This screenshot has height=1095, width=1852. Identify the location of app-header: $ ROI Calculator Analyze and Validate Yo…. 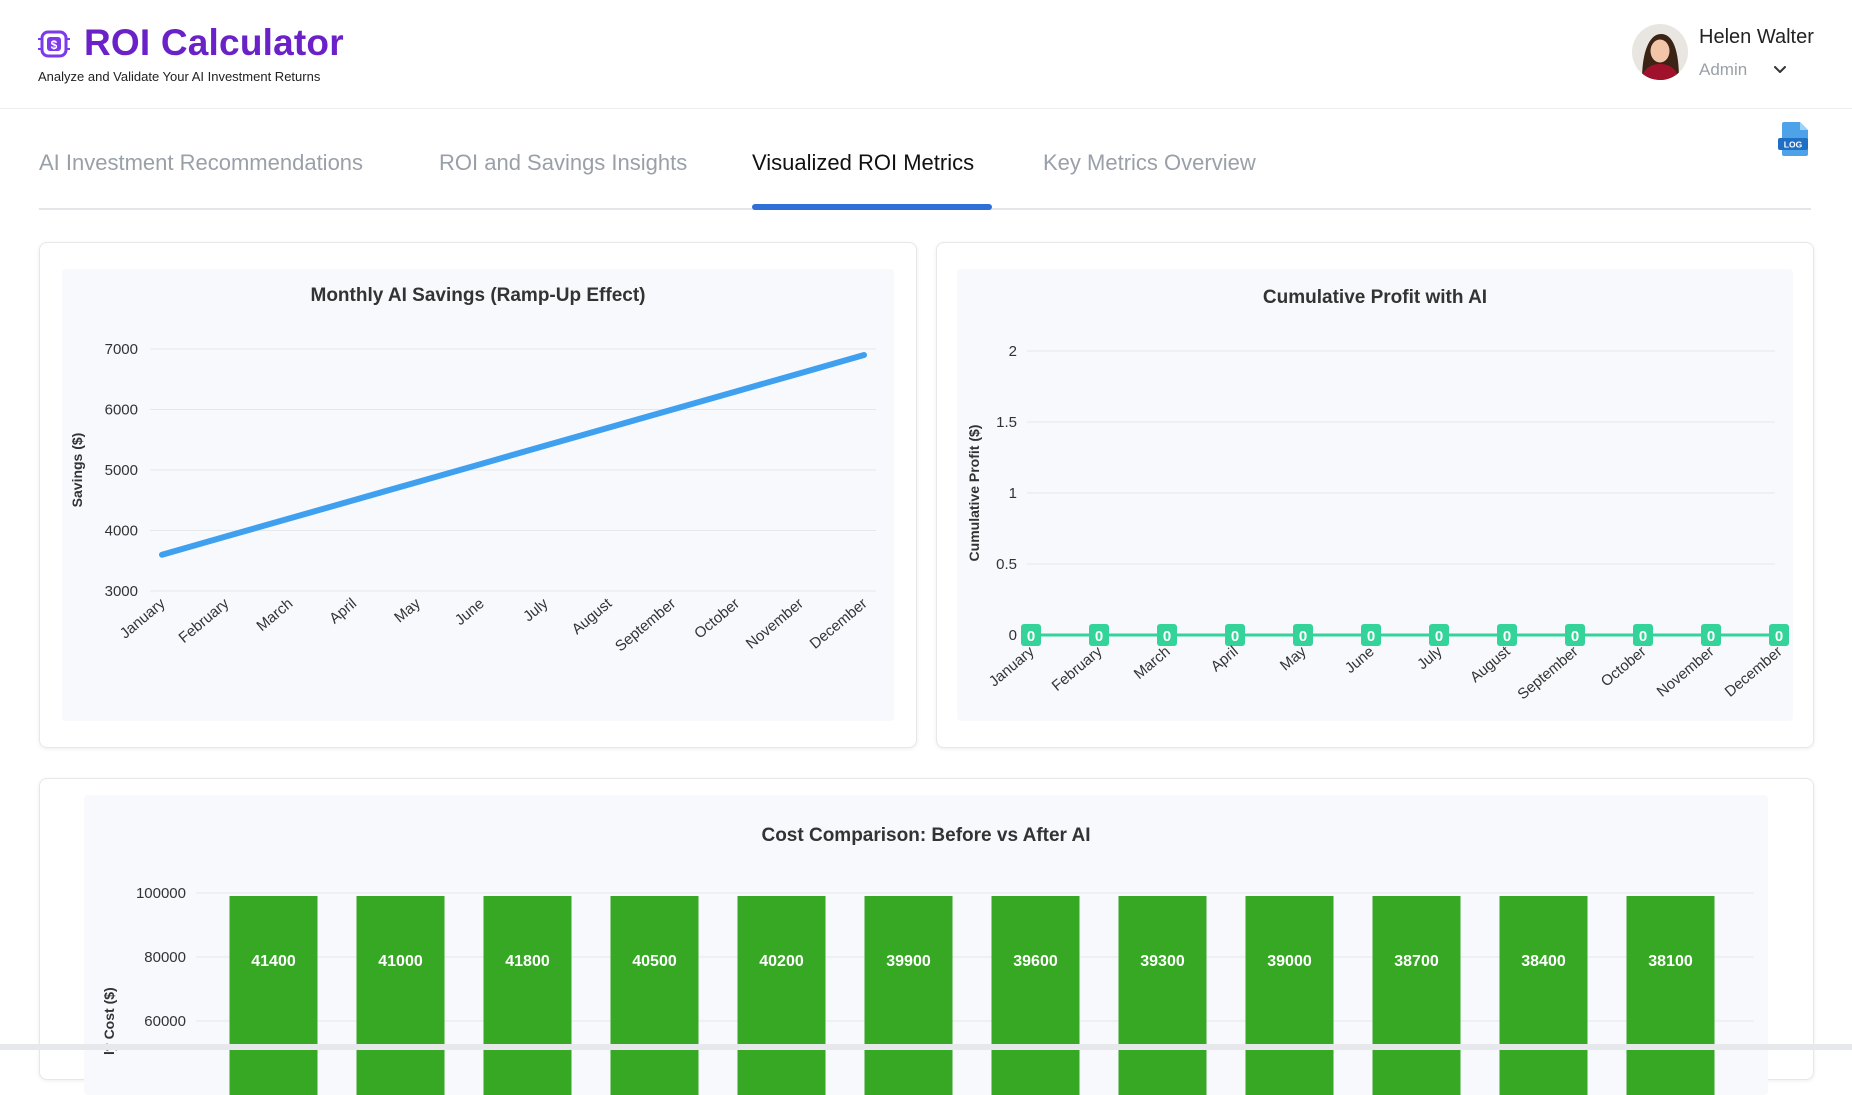
(926, 54).